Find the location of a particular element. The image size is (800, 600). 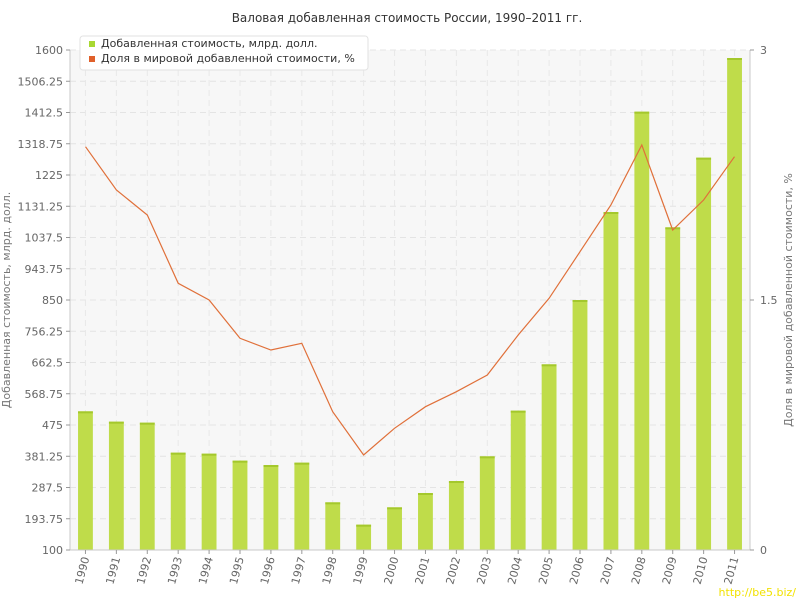

x-tick-label: 2005 is located at coordinates (546, 570).